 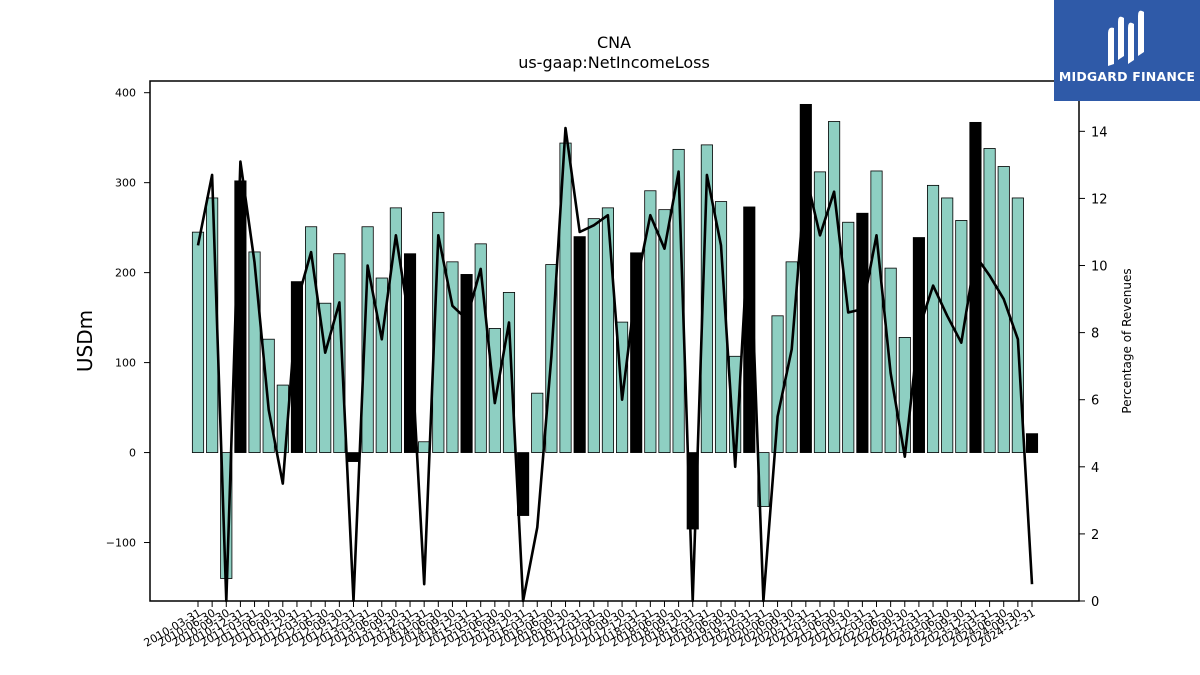 What do you see at coordinates (125, 183) in the screenshot?
I see `y-tick-label: 300` at bounding box center [125, 183].